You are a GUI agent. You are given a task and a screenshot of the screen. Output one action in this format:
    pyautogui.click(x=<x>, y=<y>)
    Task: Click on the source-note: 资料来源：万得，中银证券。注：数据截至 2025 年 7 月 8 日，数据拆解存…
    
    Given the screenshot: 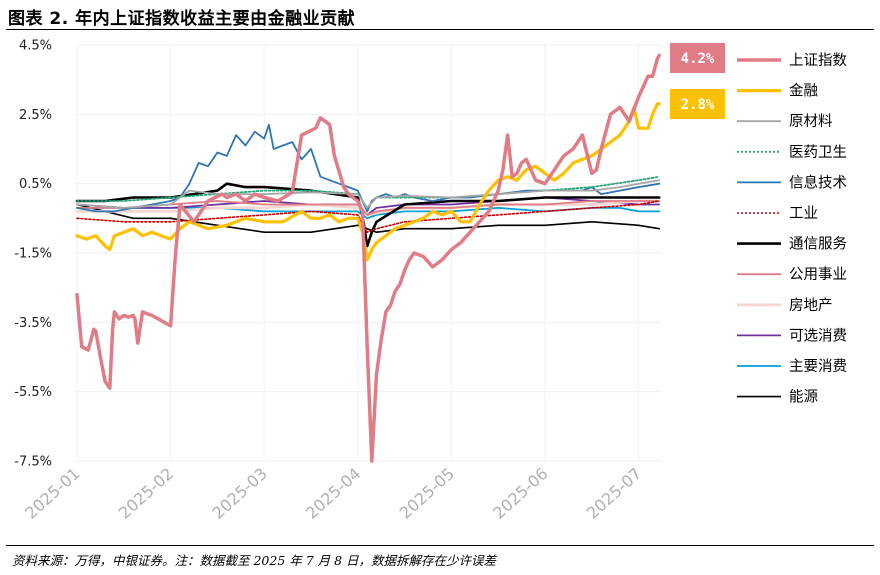 What is the action you would take?
    pyautogui.click(x=254, y=560)
    